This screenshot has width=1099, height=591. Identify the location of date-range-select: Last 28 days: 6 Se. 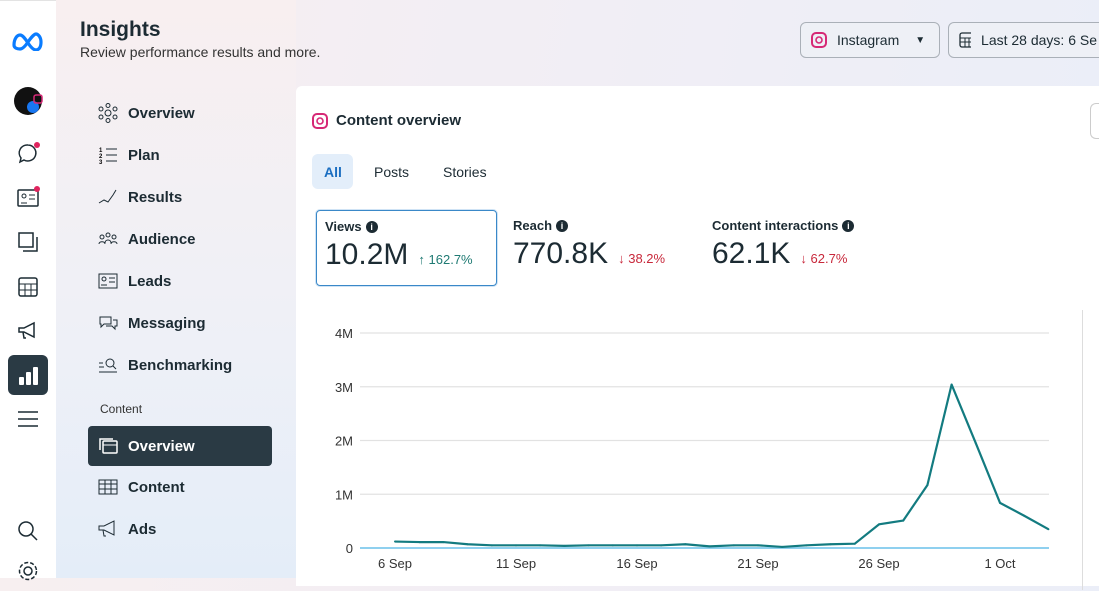
(1023, 40).